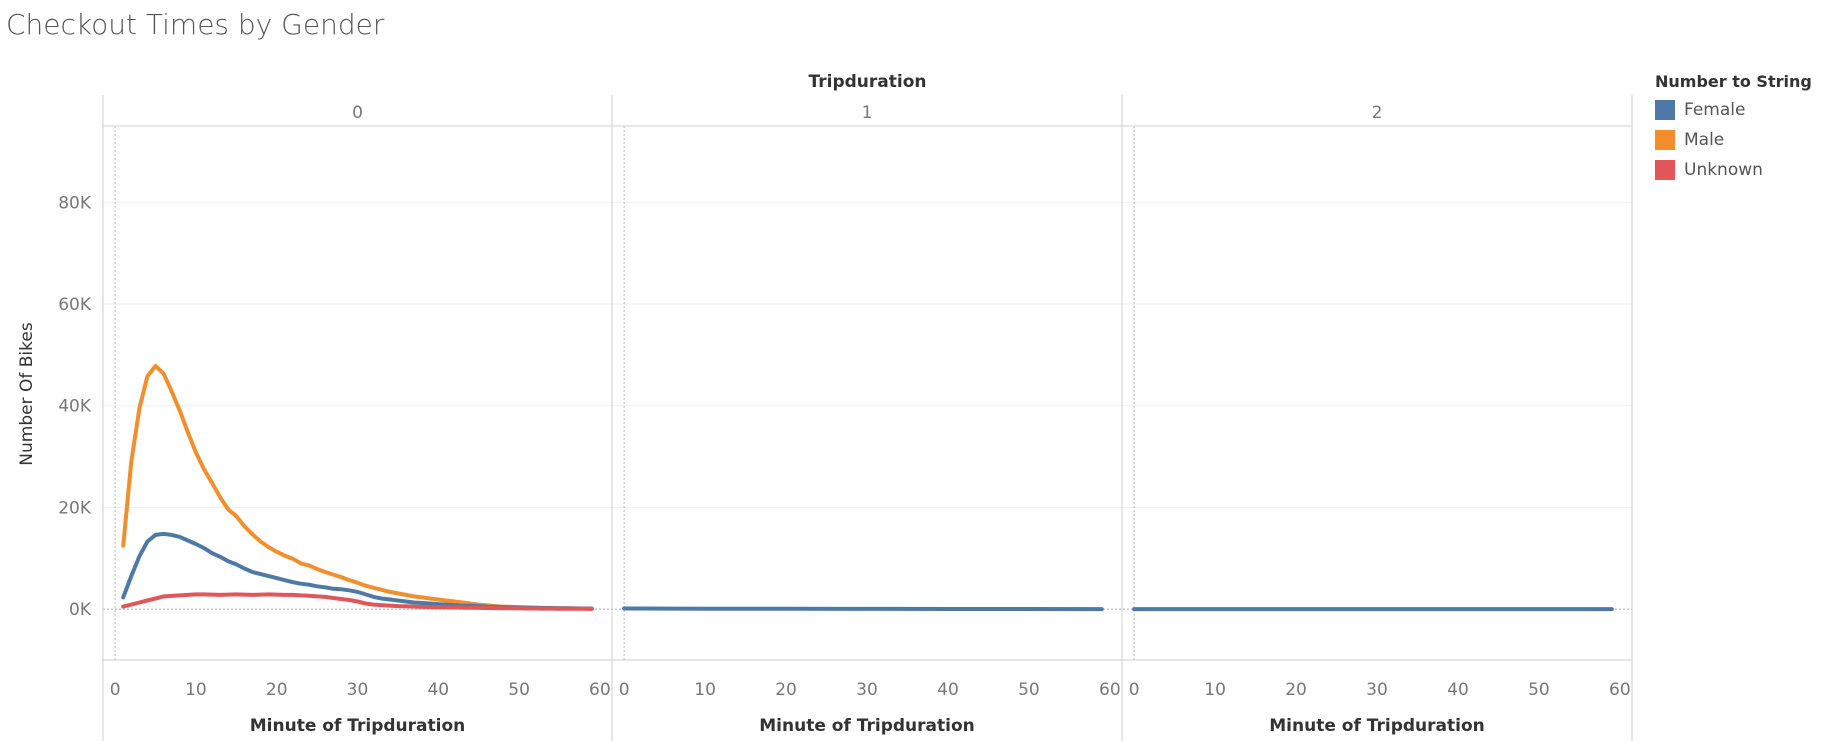  What do you see at coordinates (1723, 170) in the screenshot?
I see `legend-label: Unknown` at bounding box center [1723, 170].